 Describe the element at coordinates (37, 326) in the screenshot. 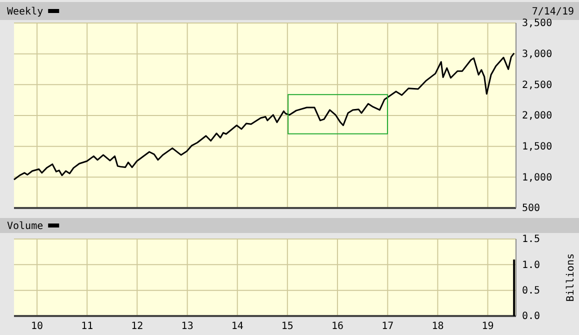

I see `x-tick-label: 10` at that location.